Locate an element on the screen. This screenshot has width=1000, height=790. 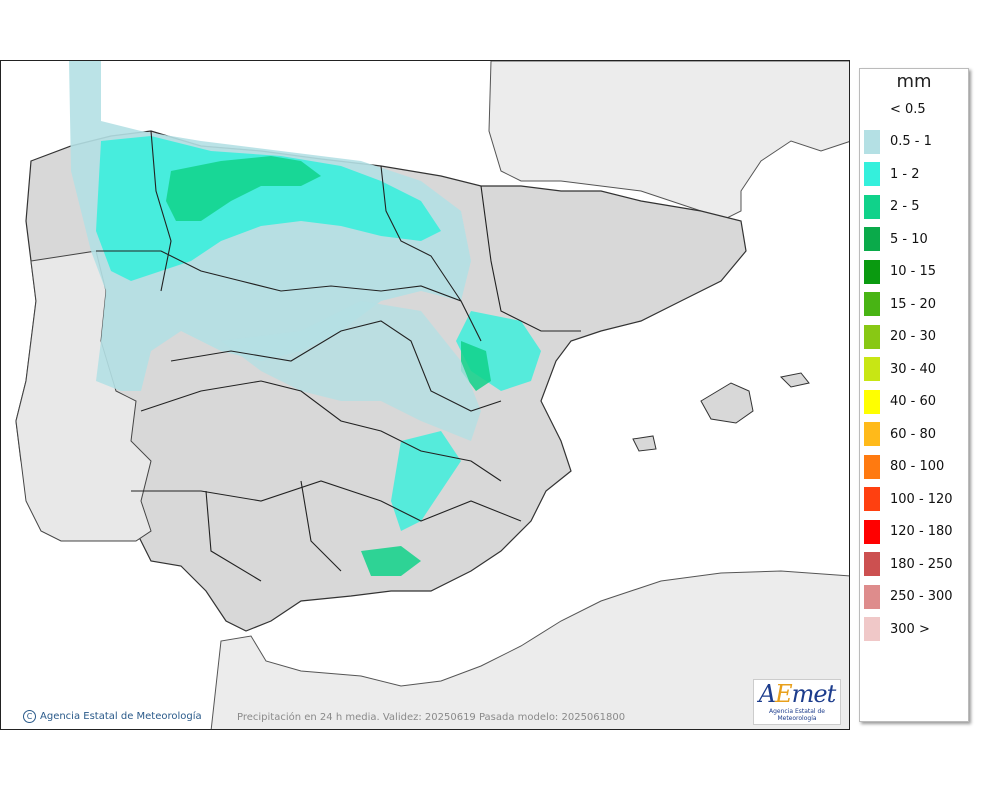
legend-title: mm is located at coordinates (914, 81).